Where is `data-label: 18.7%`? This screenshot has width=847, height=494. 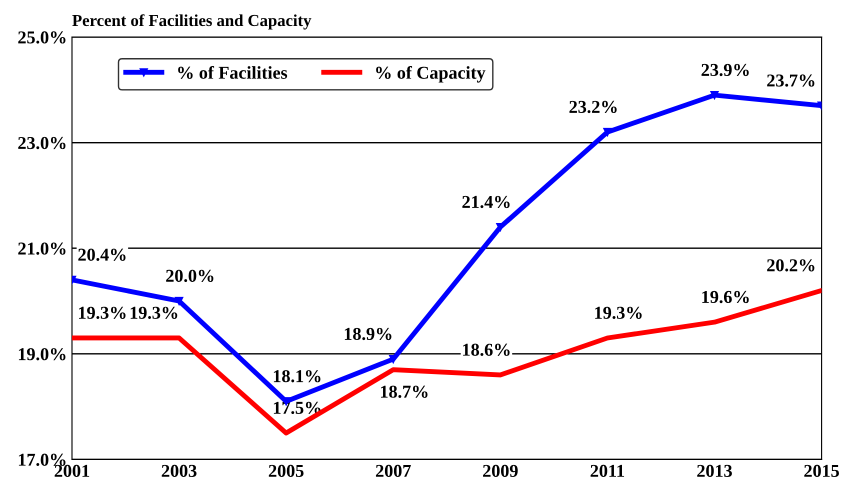
data-label: 18.7% is located at coordinates (404, 392).